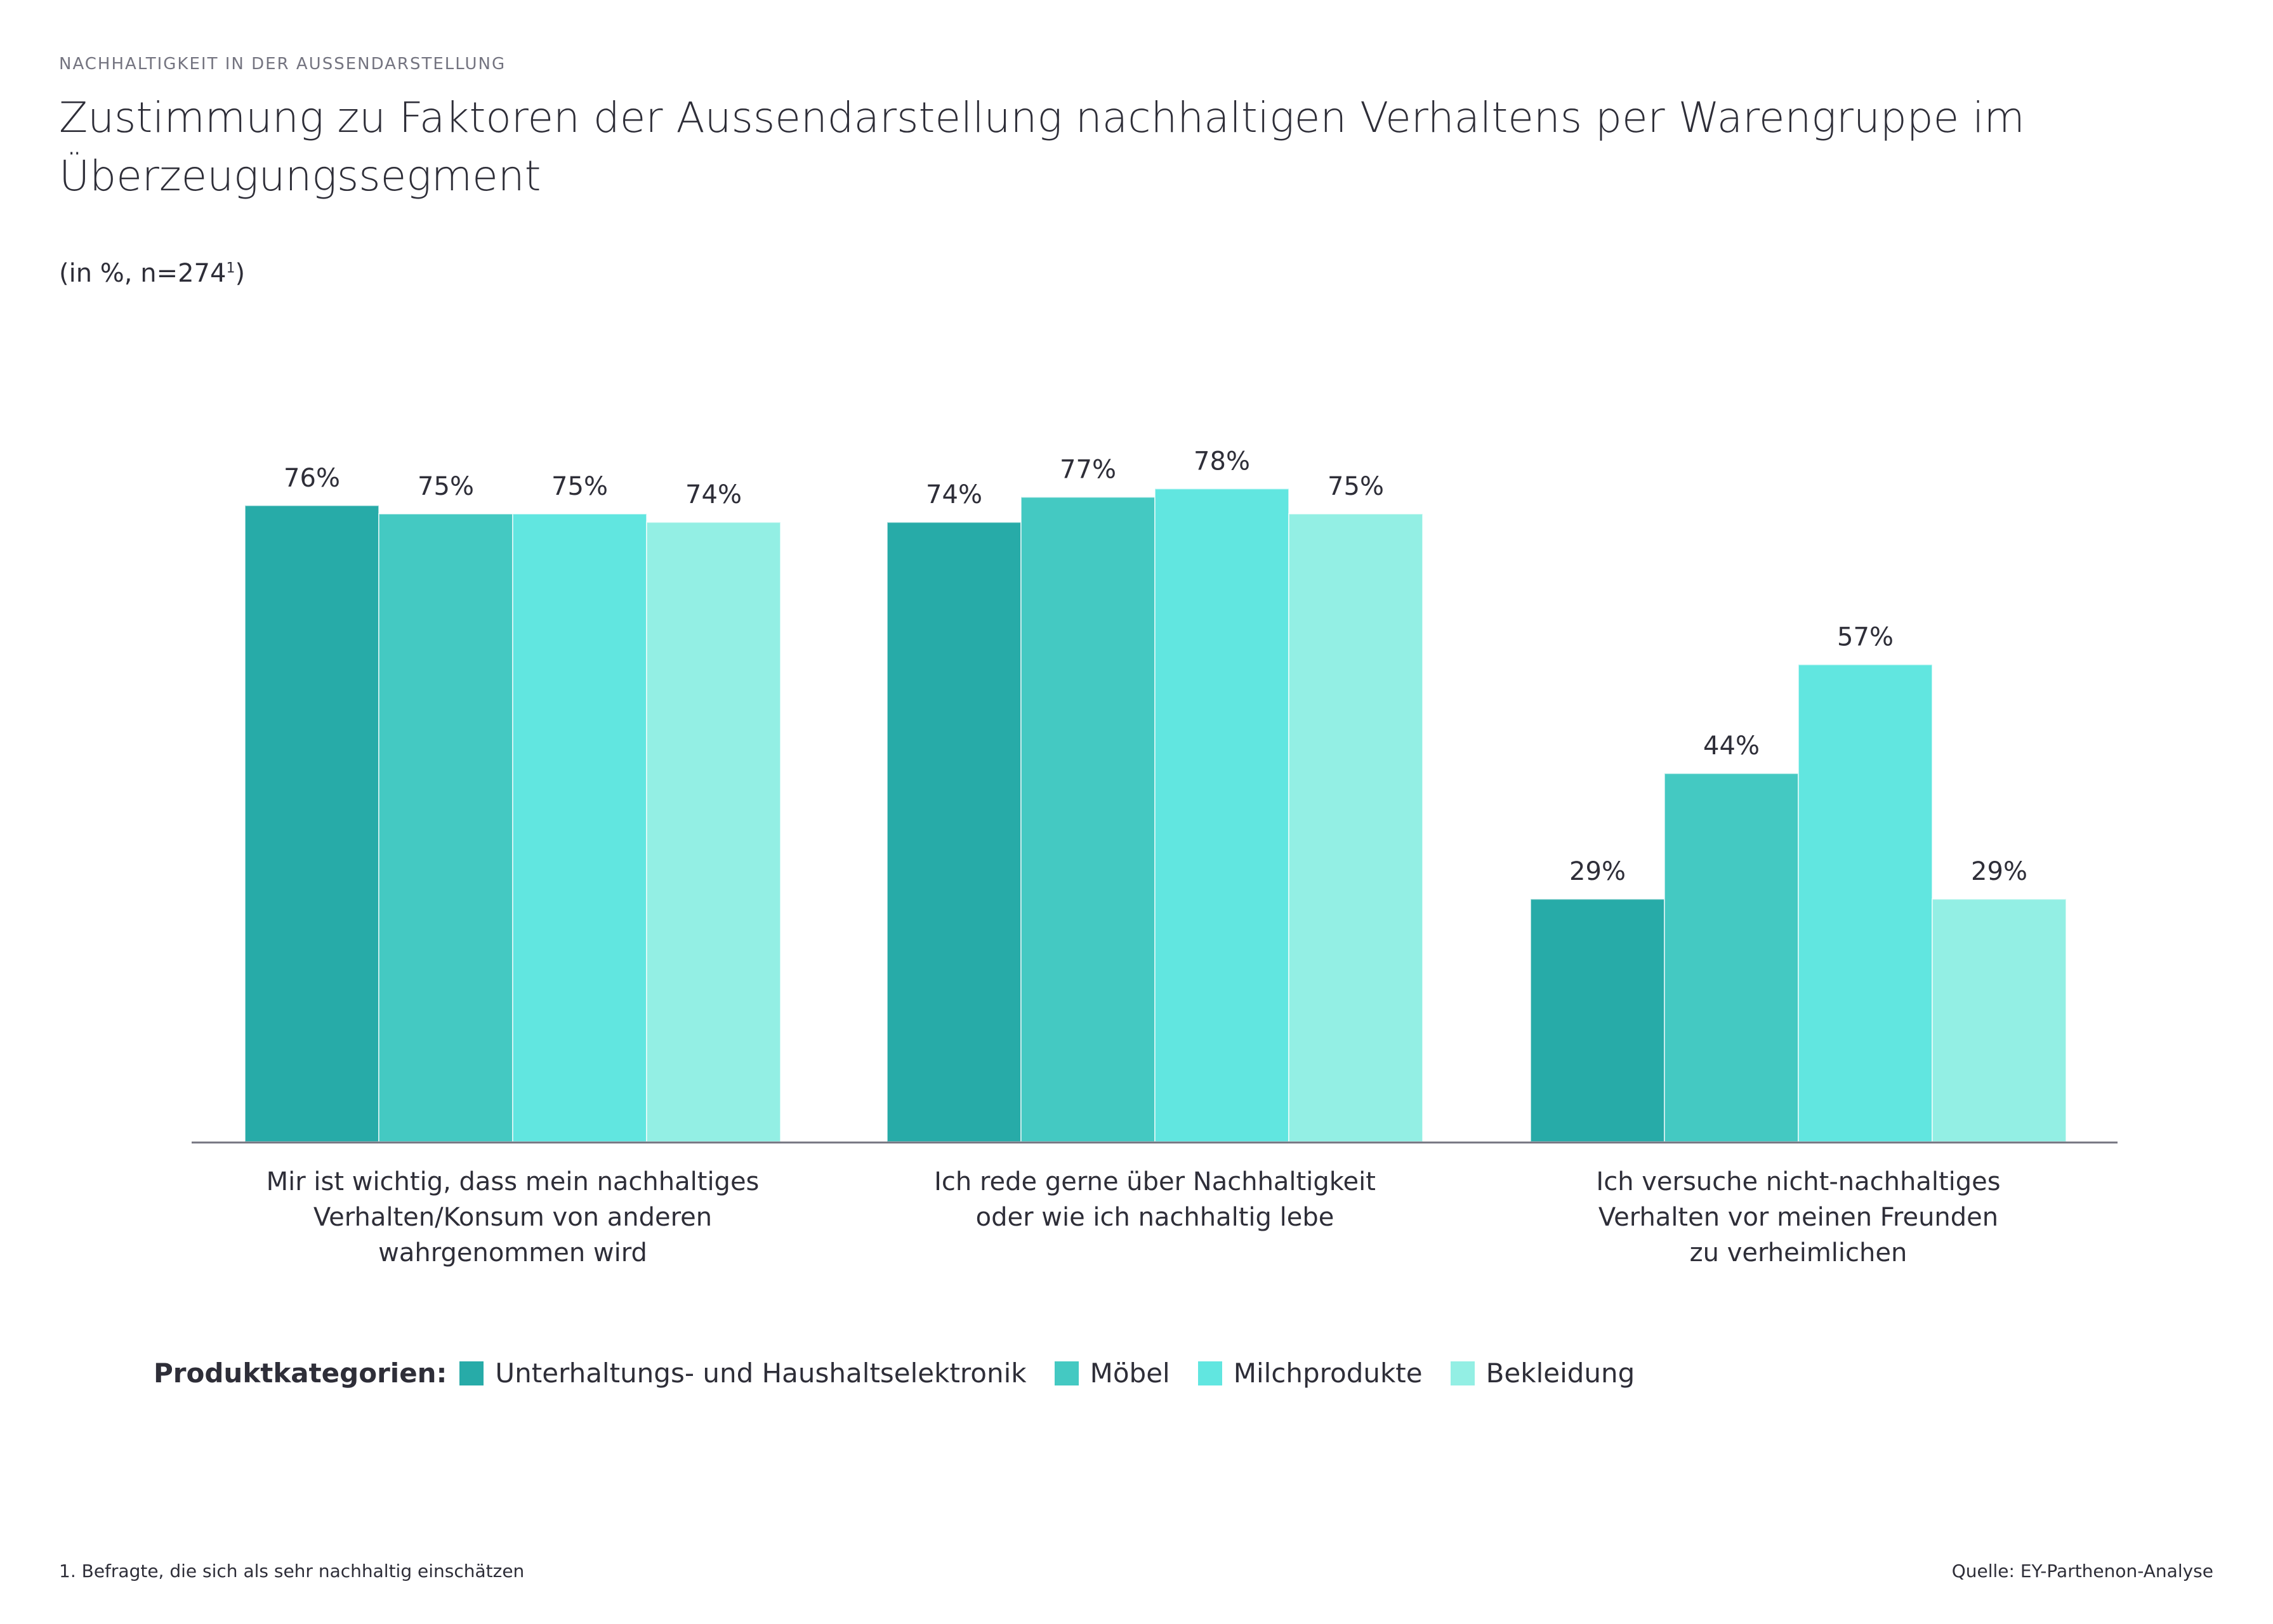 This screenshot has width=2273, height=1624. What do you see at coordinates (1798, 1182) in the screenshot?
I see `category-label-line: Ich versuche nicht-nachhaltiges` at bounding box center [1798, 1182].